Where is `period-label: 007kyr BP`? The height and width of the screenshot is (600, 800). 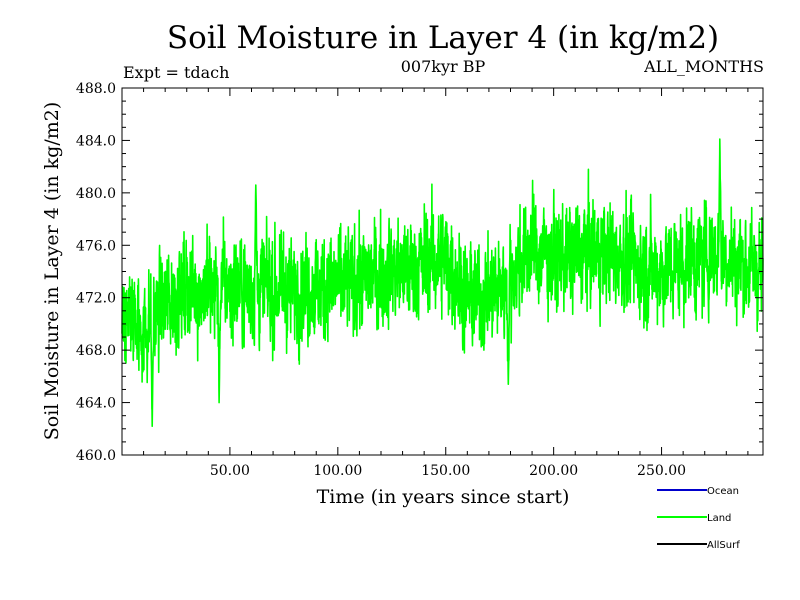
period-label: 007kyr BP is located at coordinates (443, 66).